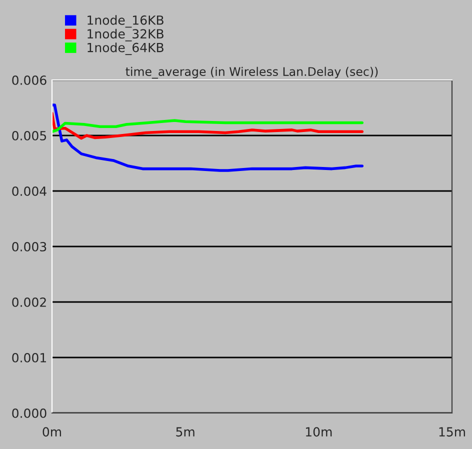 The width and height of the screenshot is (472, 449). I want to click on y-tick-label: 0.006, so click(29, 80).